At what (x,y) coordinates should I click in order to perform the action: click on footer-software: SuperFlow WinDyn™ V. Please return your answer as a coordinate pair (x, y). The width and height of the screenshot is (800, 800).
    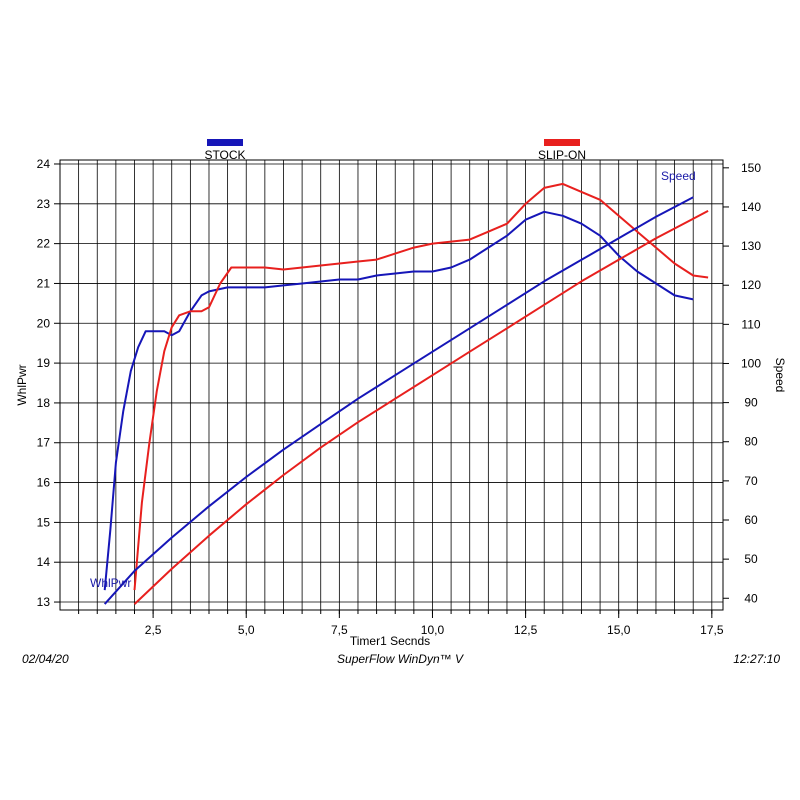
    Looking at the image, I should click on (400, 659).